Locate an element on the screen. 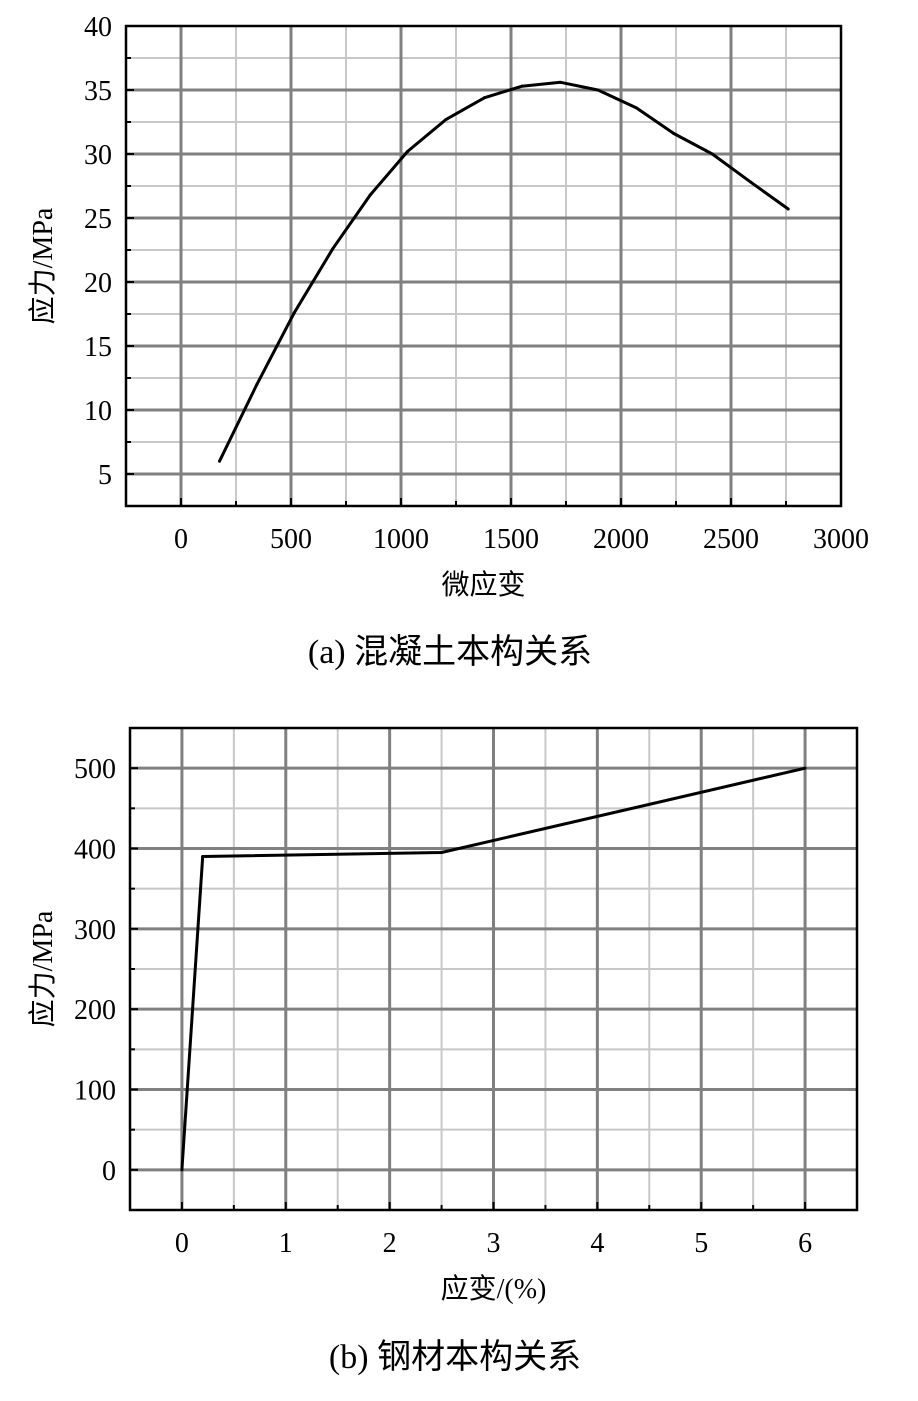 The image size is (918, 1401). x-axis-label: 微应变 is located at coordinates (483, 585).